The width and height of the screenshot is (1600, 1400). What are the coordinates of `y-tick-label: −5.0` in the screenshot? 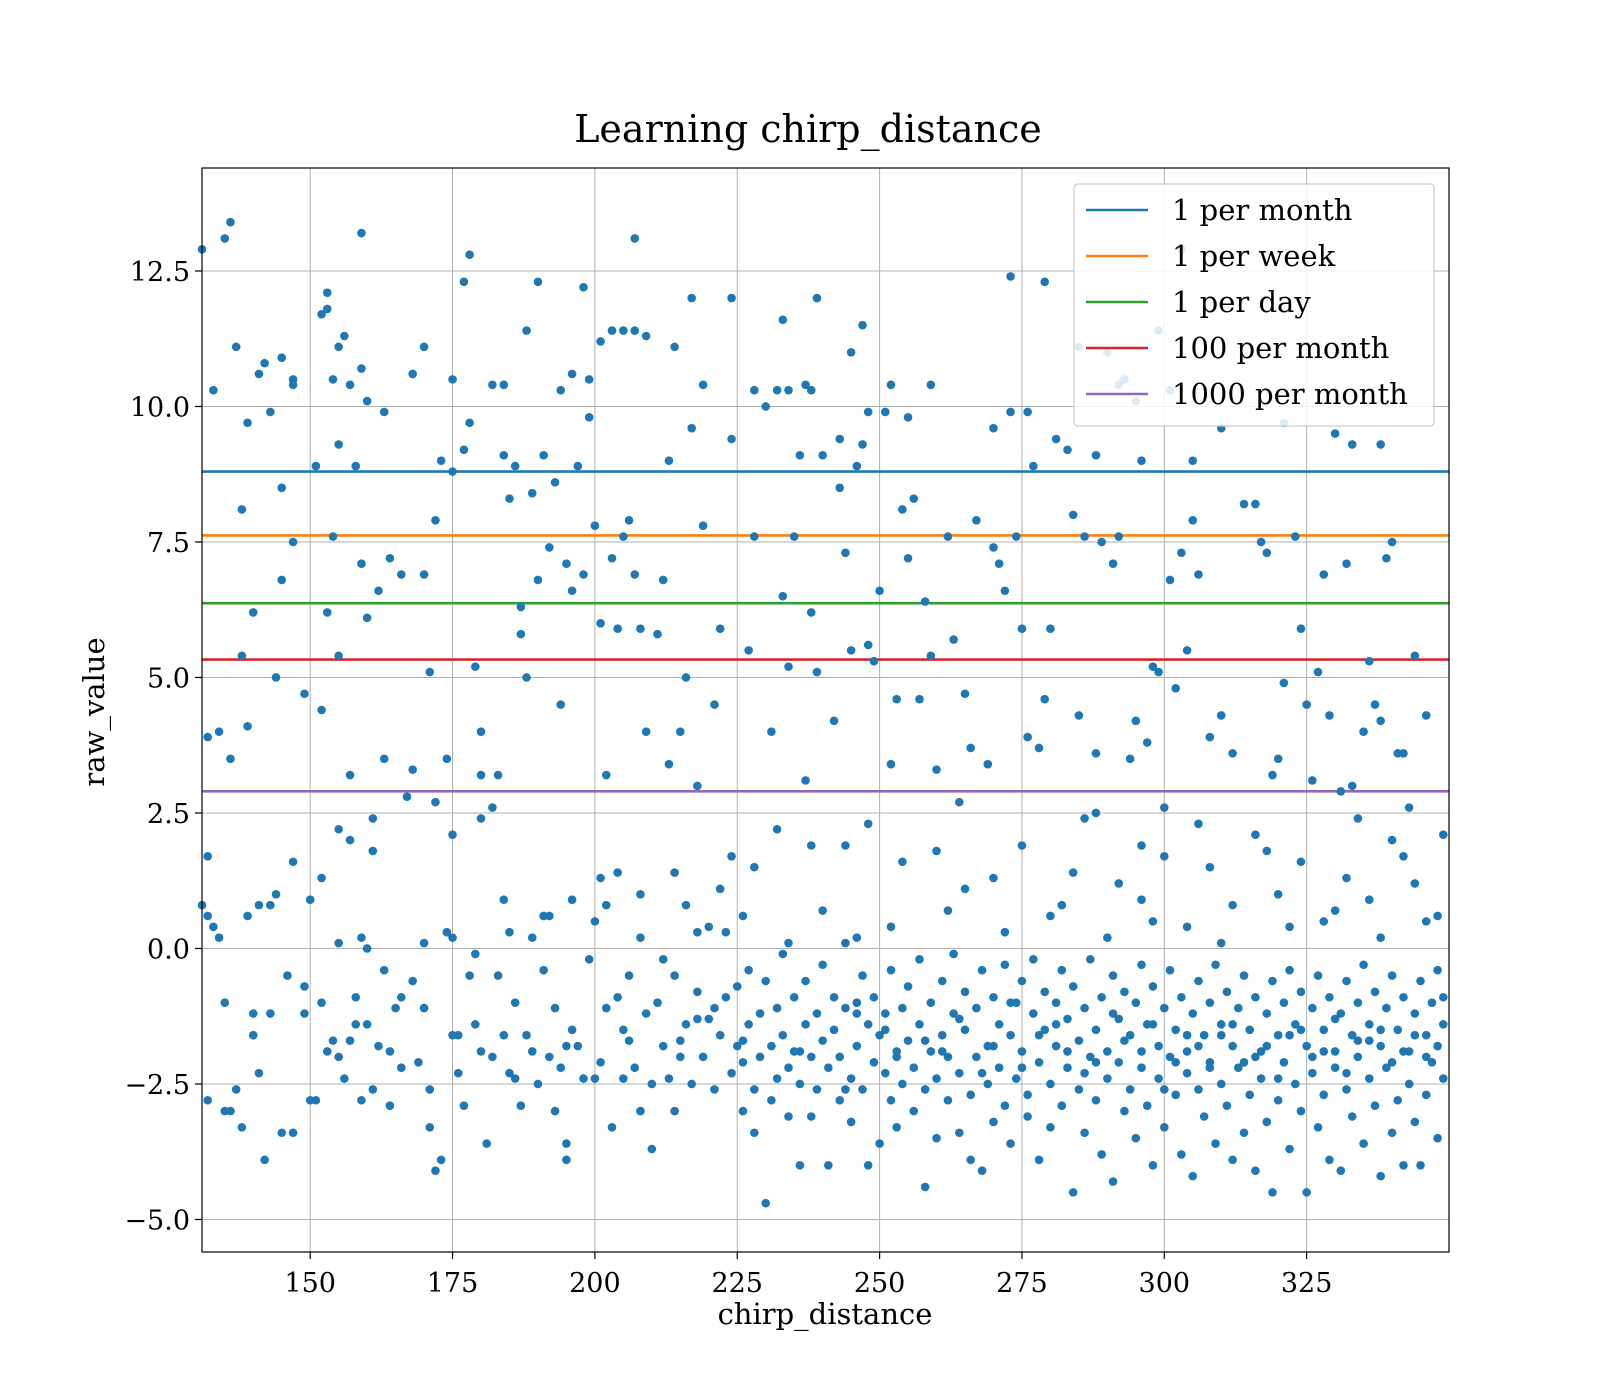 It's located at (157, 1220).